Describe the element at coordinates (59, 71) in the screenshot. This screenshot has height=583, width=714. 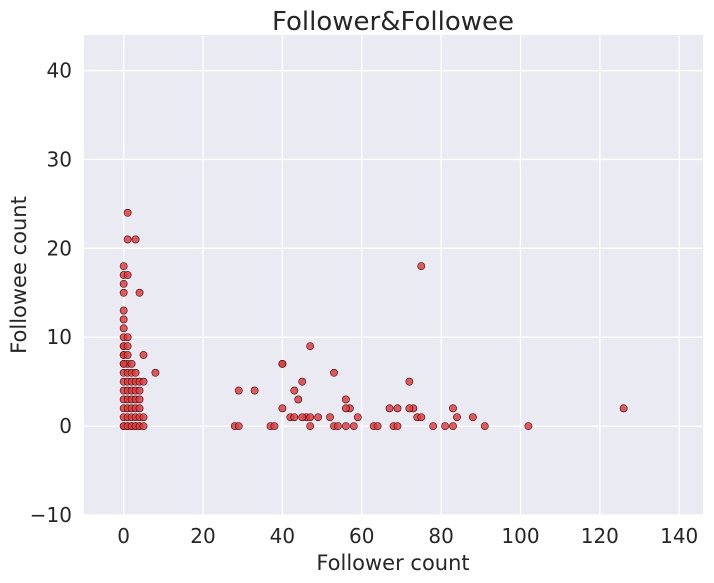
I see `y-tick-label: 40` at that location.